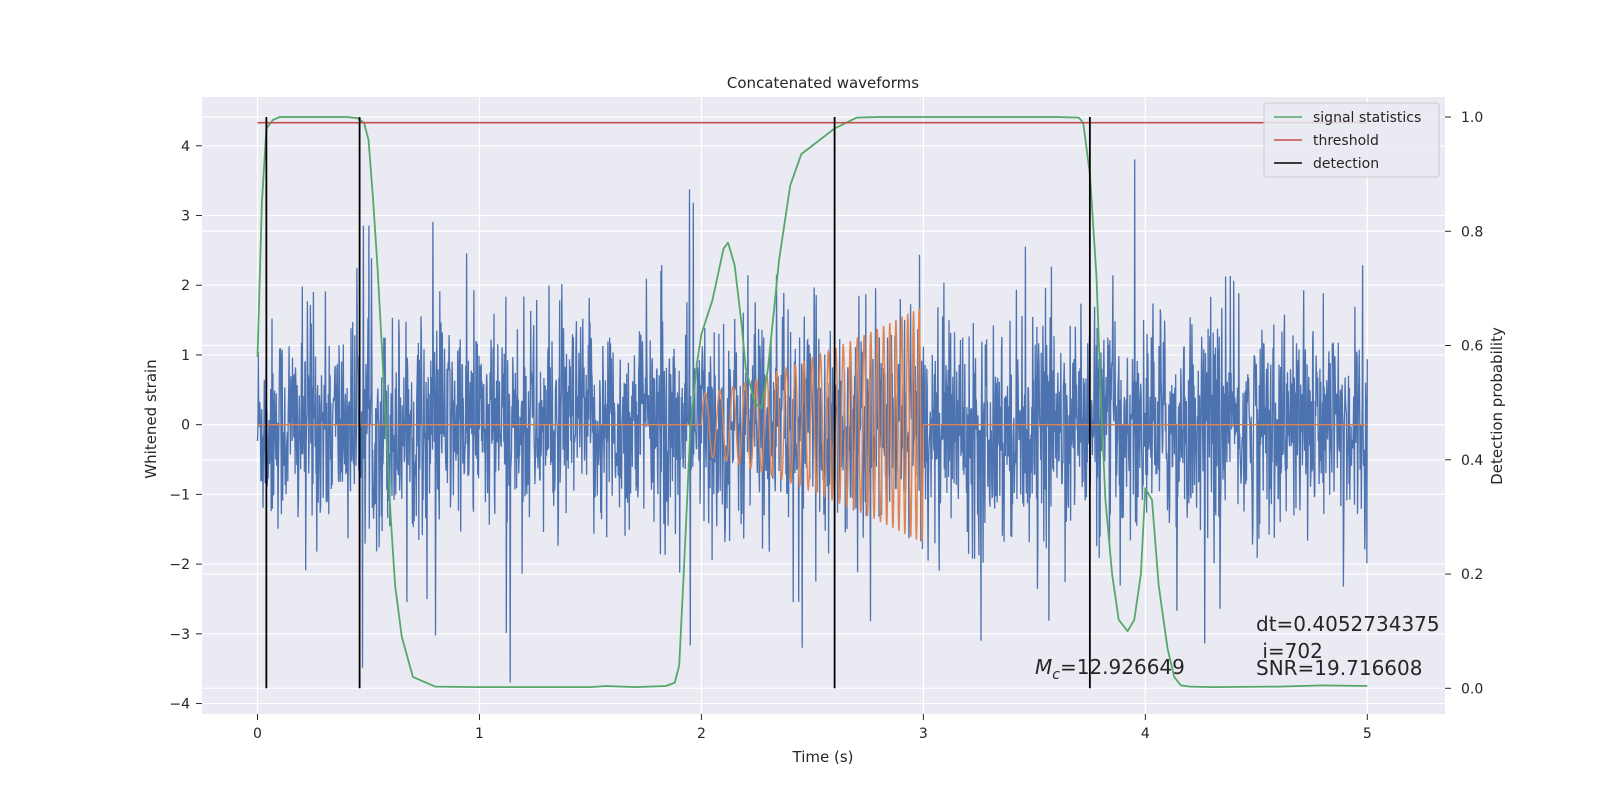 The image size is (1600, 800). I want to click on x-axis-title: Time (s), so click(823, 757).